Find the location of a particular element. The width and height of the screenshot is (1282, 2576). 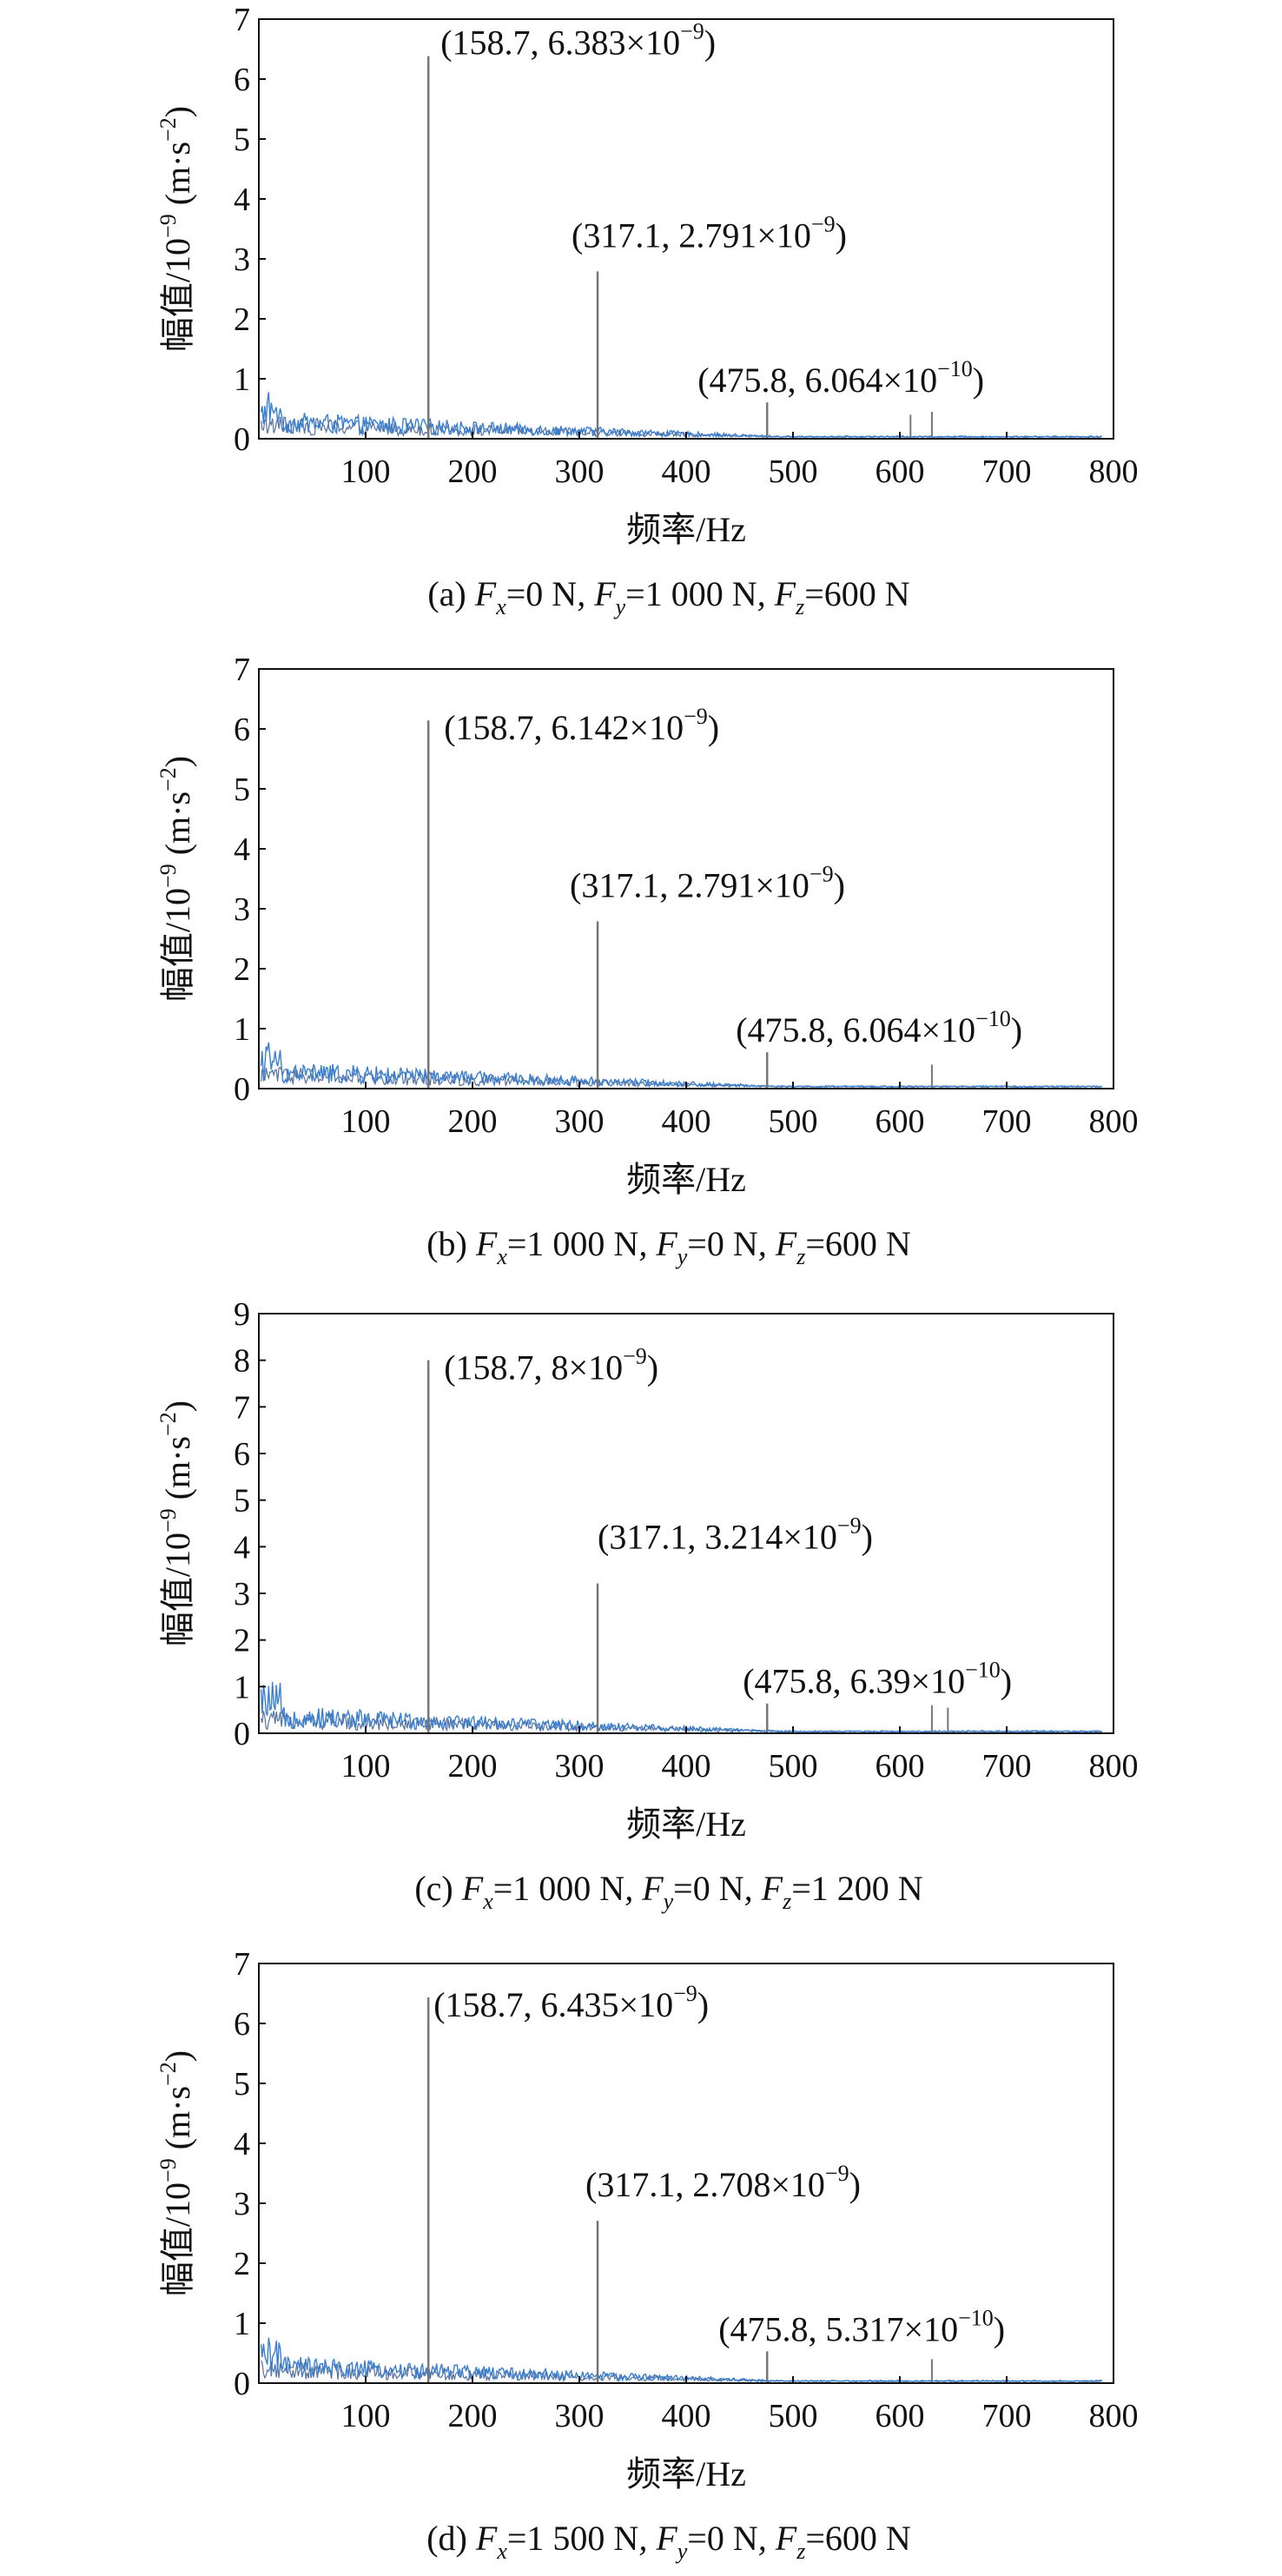

y-tick-label: 8 is located at coordinates (242, 1361).